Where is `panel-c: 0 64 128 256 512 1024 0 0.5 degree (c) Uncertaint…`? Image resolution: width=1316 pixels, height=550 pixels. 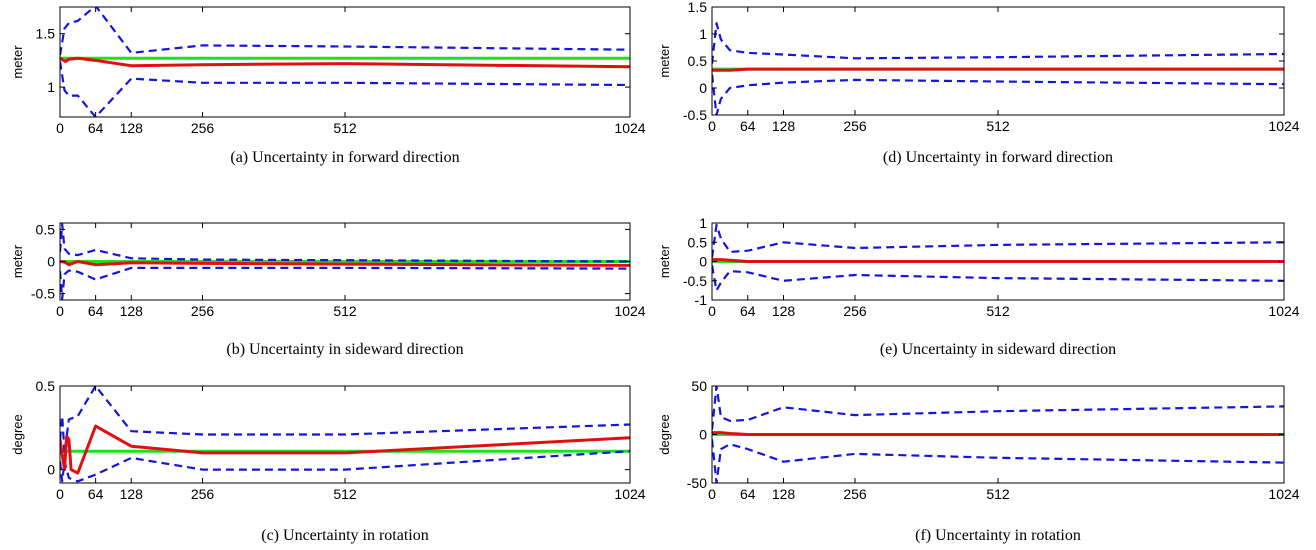 panel-c: 0 64 128 256 512 1024 0 0.5 degree (c) Uncertaint… is located at coordinates (328, 461).